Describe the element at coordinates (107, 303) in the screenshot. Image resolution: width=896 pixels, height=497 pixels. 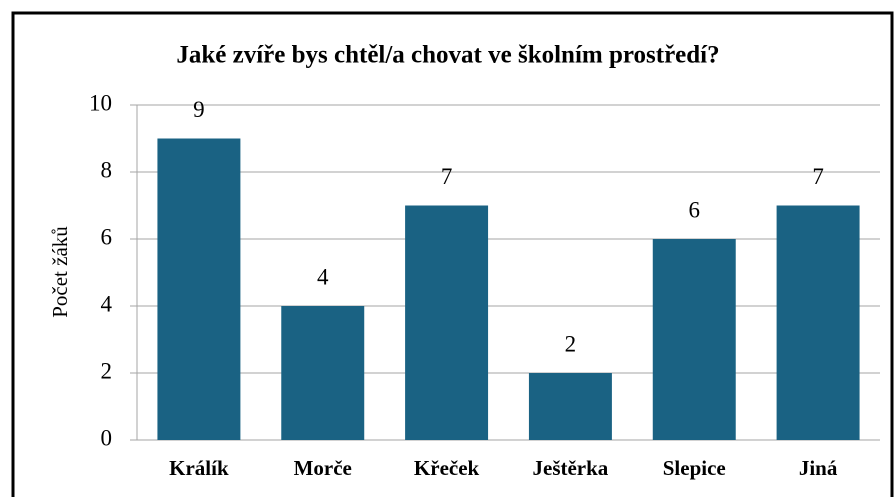
I see `y-tick-label: 4` at that location.